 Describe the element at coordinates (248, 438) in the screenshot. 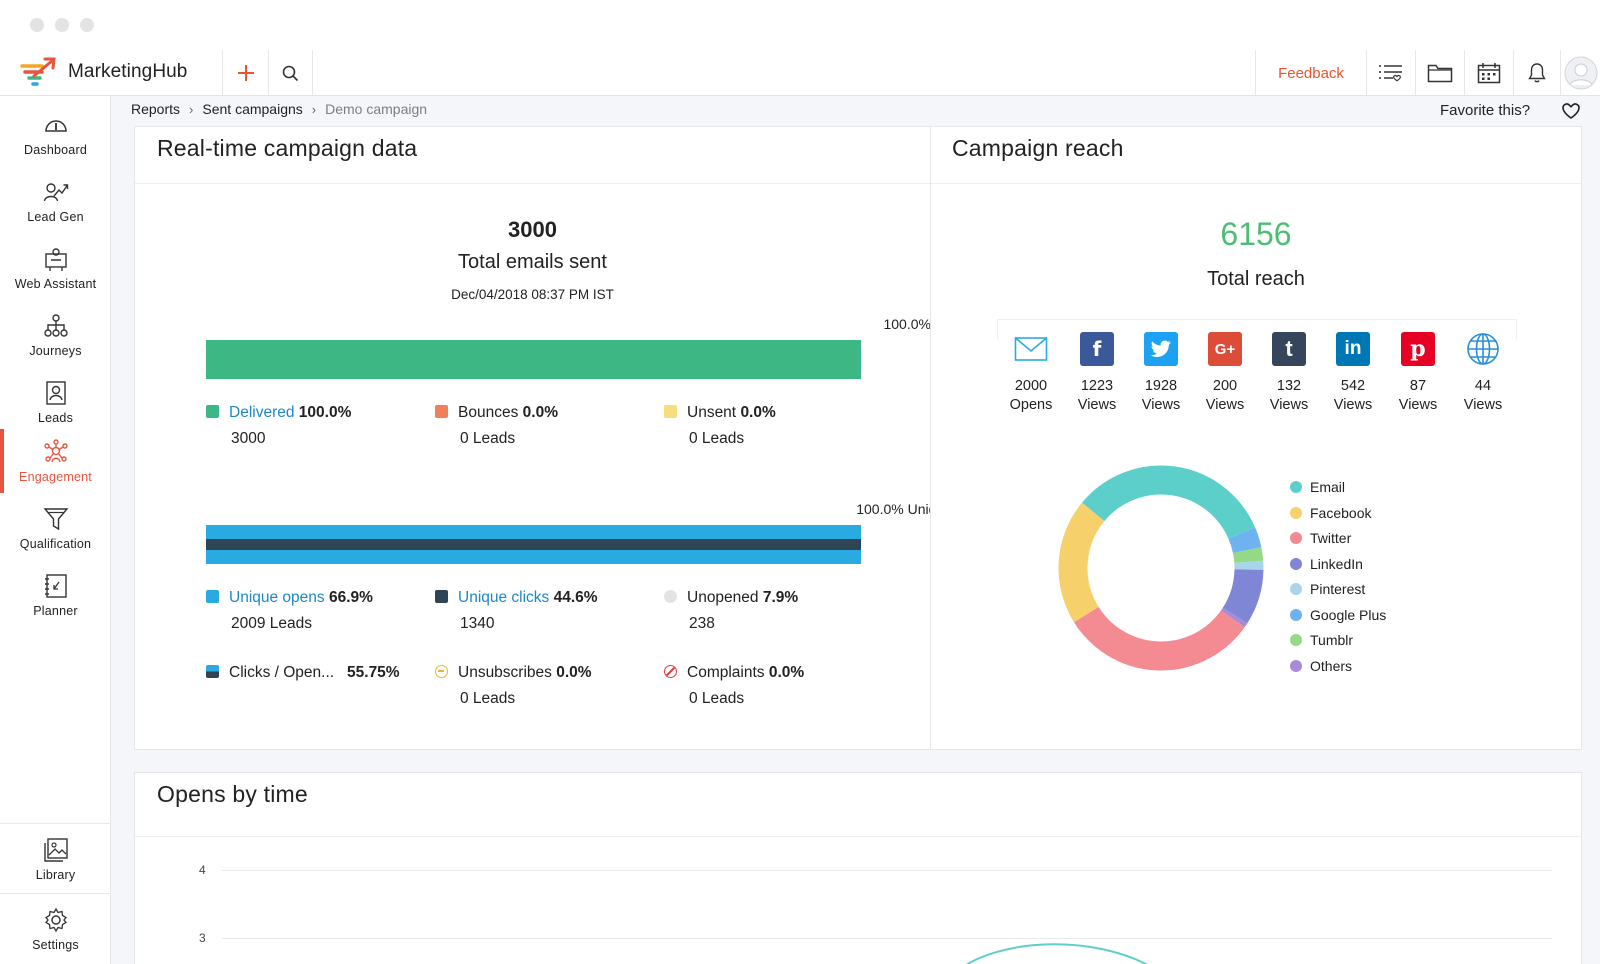

I see `delivered-sub: 3000` at that location.